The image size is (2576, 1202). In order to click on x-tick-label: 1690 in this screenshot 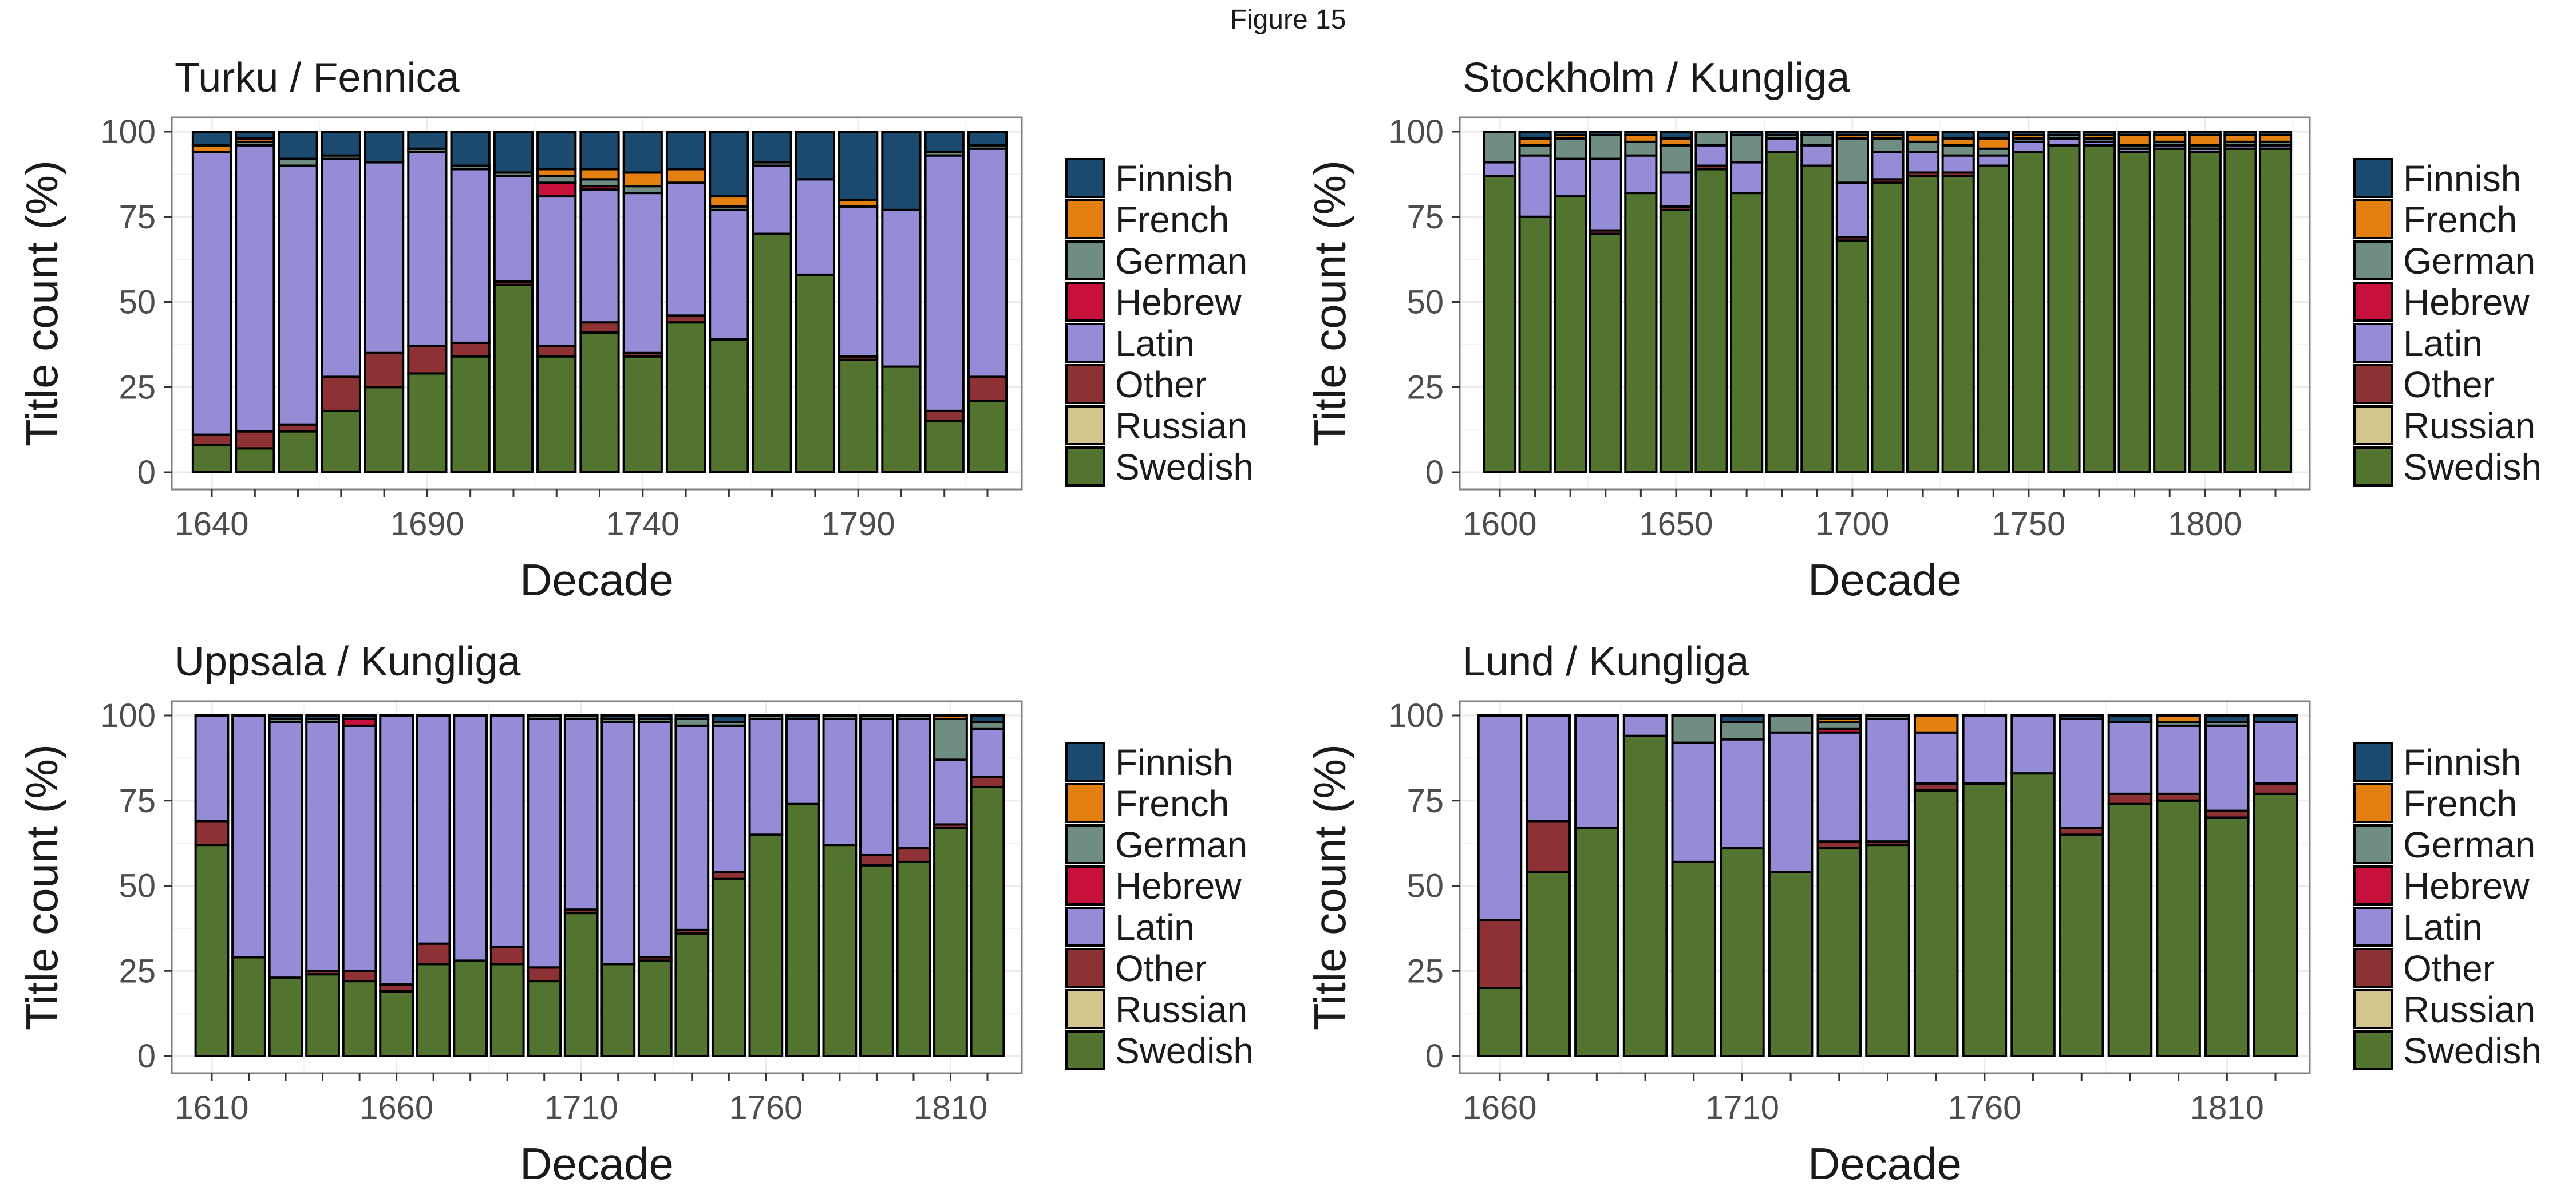, I will do `click(427, 524)`.